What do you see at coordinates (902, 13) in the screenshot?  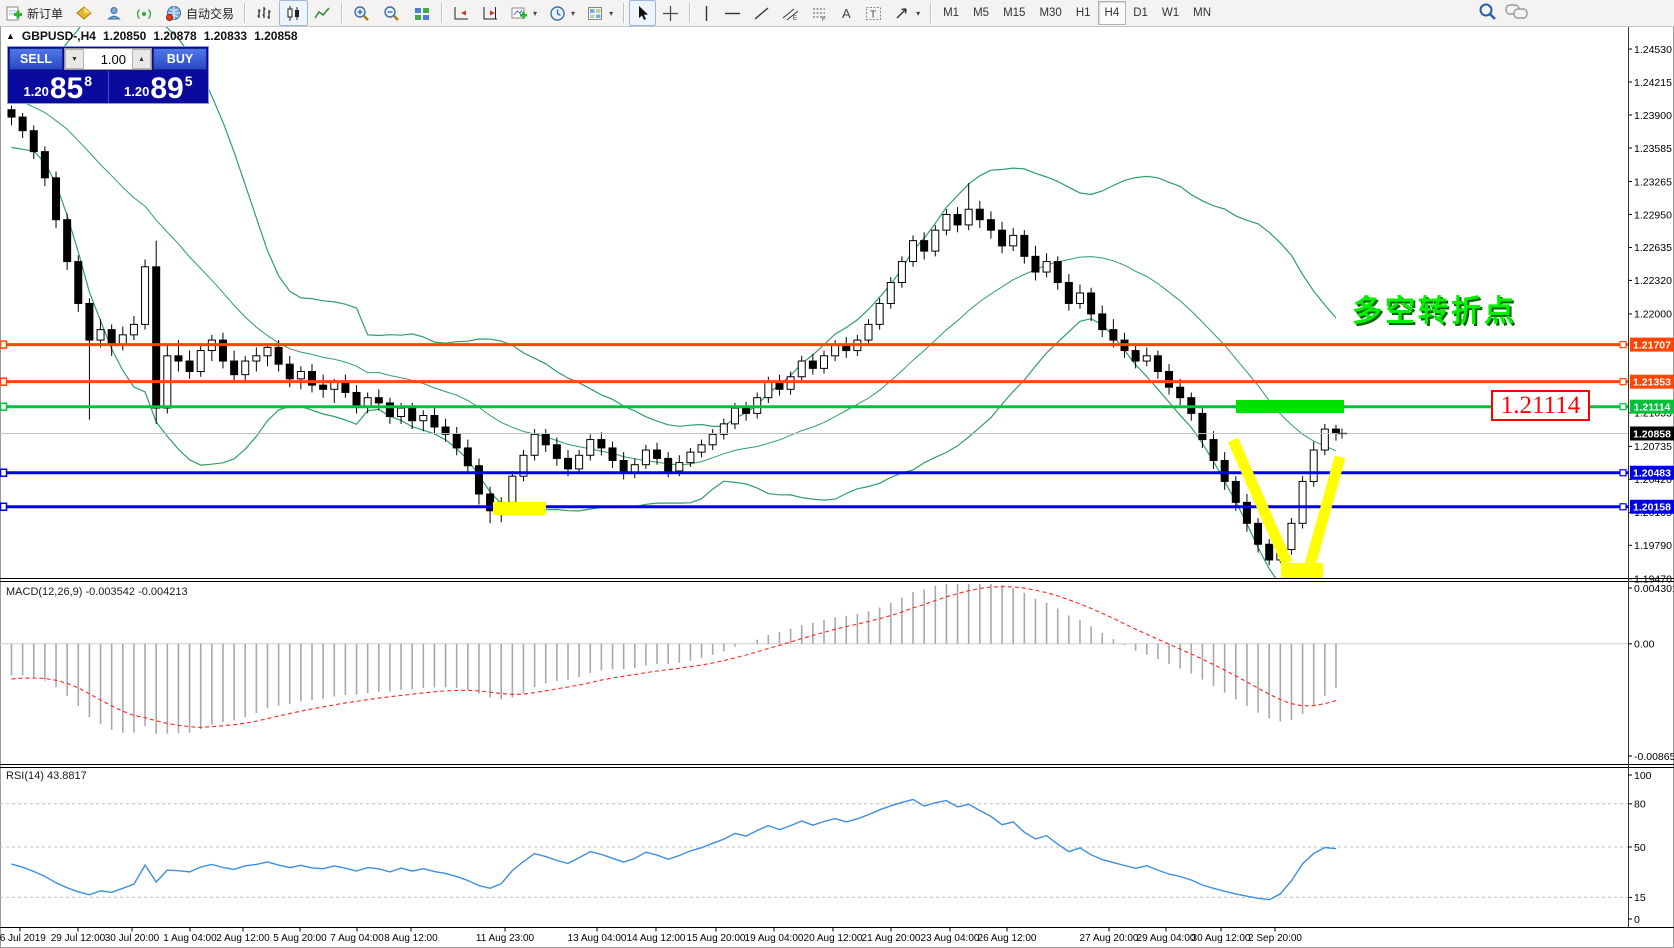 I see `arrows-icon` at bounding box center [902, 13].